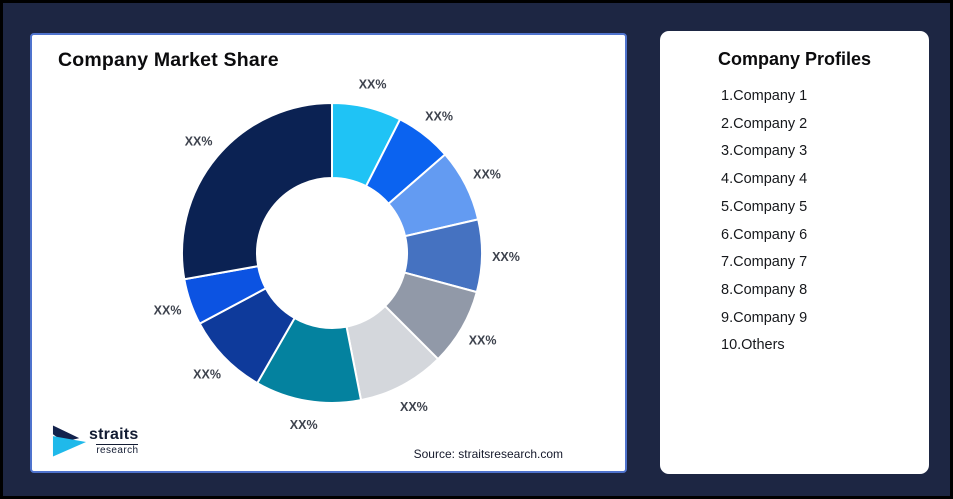 Image resolution: width=953 pixels, height=499 pixels. Describe the element at coordinates (117, 449) in the screenshot. I see `logo-subtitle: research` at that location.